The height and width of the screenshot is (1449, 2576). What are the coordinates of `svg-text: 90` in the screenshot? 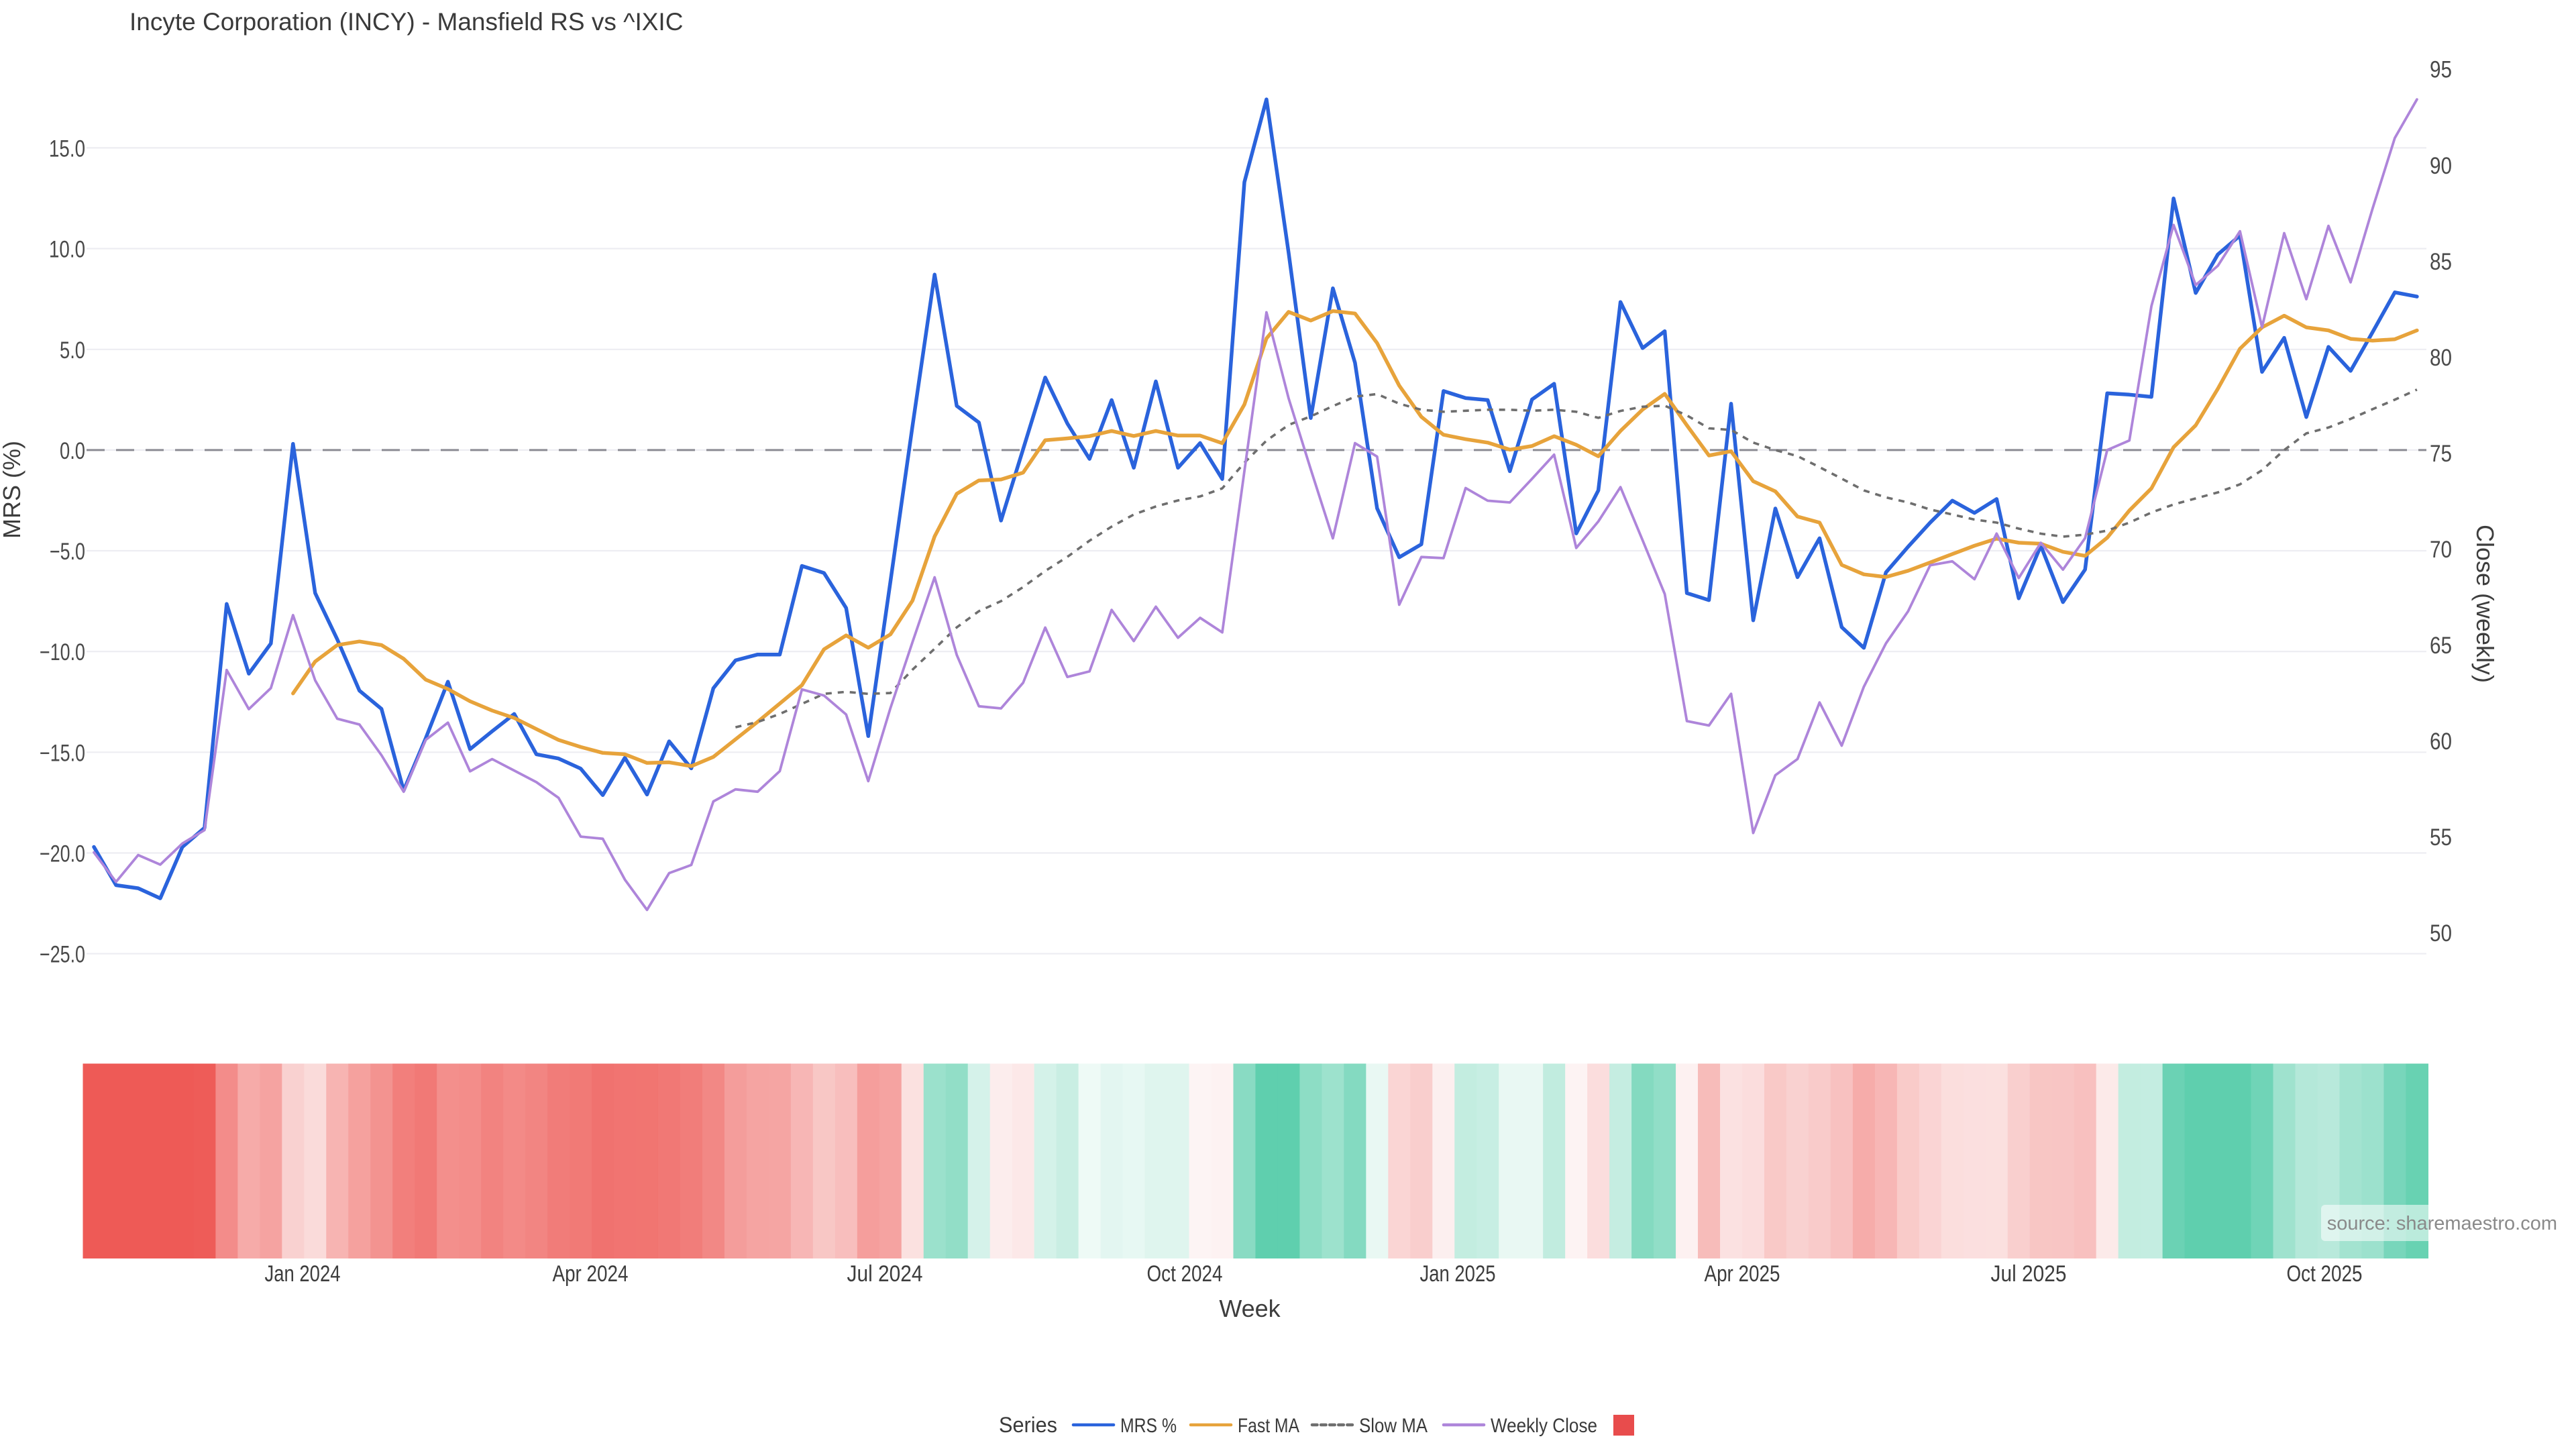 It's located at (2441, 166).